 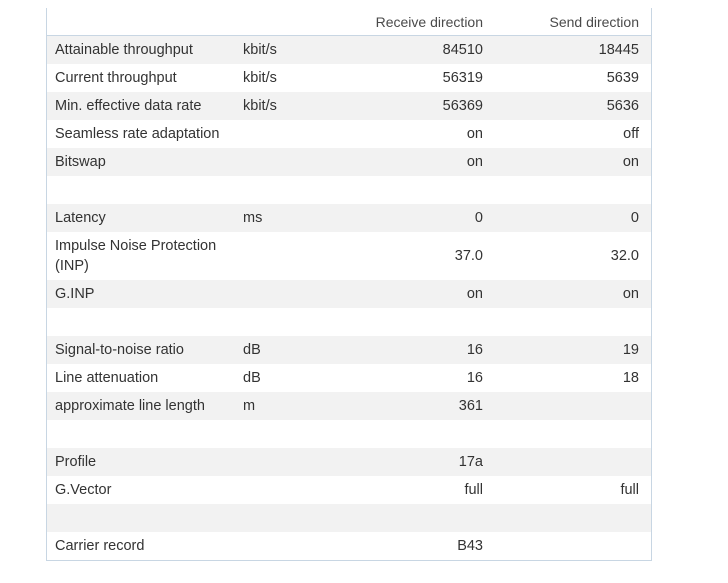 I want to click on table-row: Impulse Noise Protection (INP) 37.0 32.0, so click(x=349, y=256).